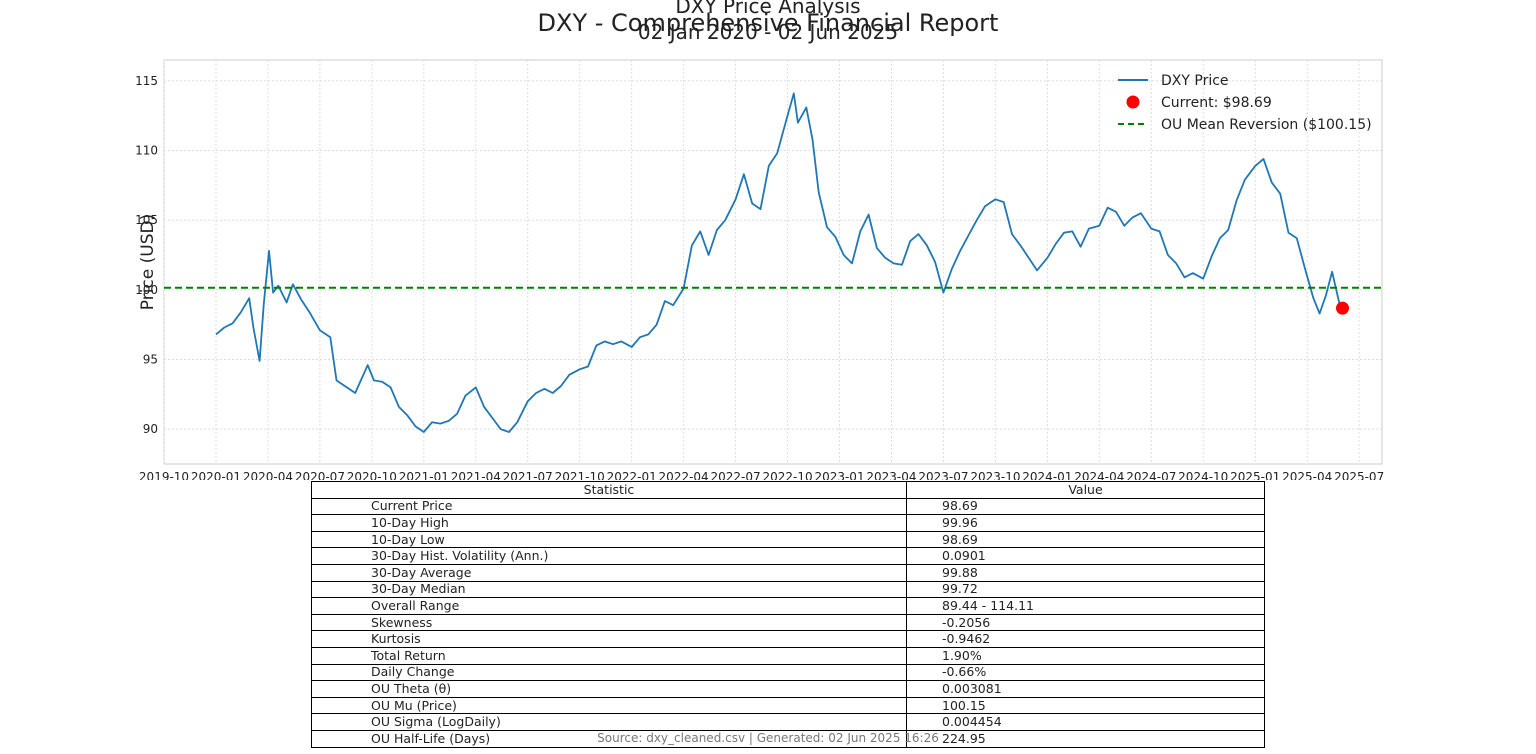  Describe the element at coordinates (943, 475) in the screenshot. I see `x-tick-label: 2023-07` at that location.